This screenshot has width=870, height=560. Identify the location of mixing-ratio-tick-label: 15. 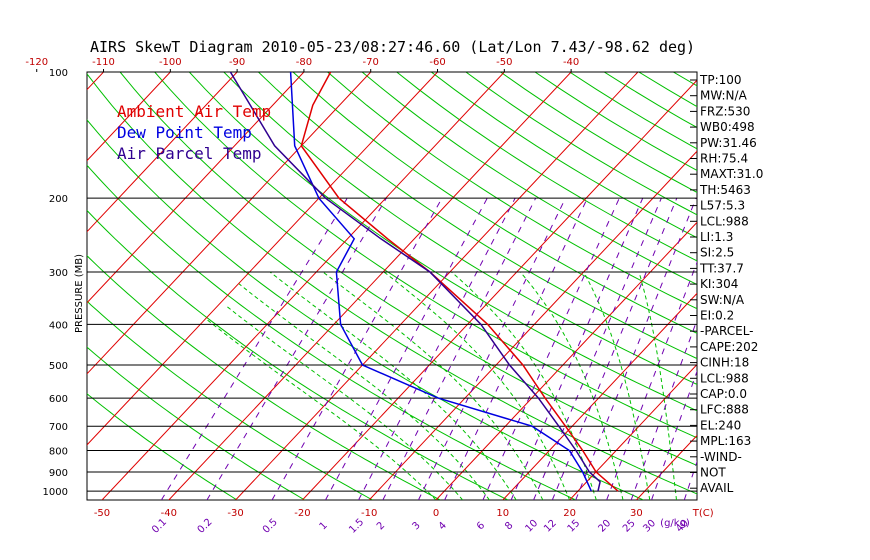
(574, 526).